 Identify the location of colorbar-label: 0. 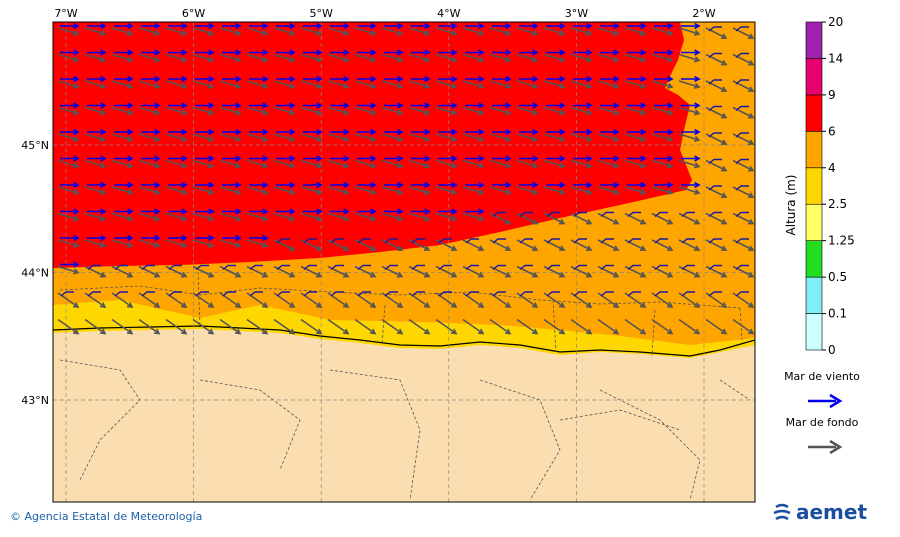
(832, 350).